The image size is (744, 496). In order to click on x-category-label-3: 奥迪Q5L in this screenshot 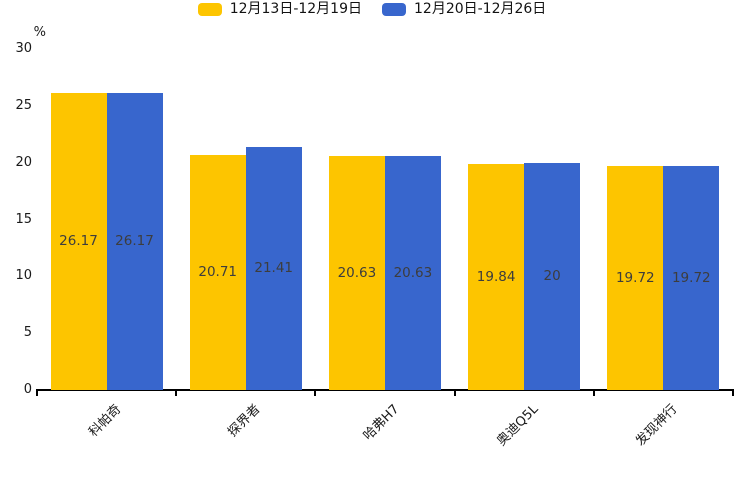, I will do `click(518, 425)`.